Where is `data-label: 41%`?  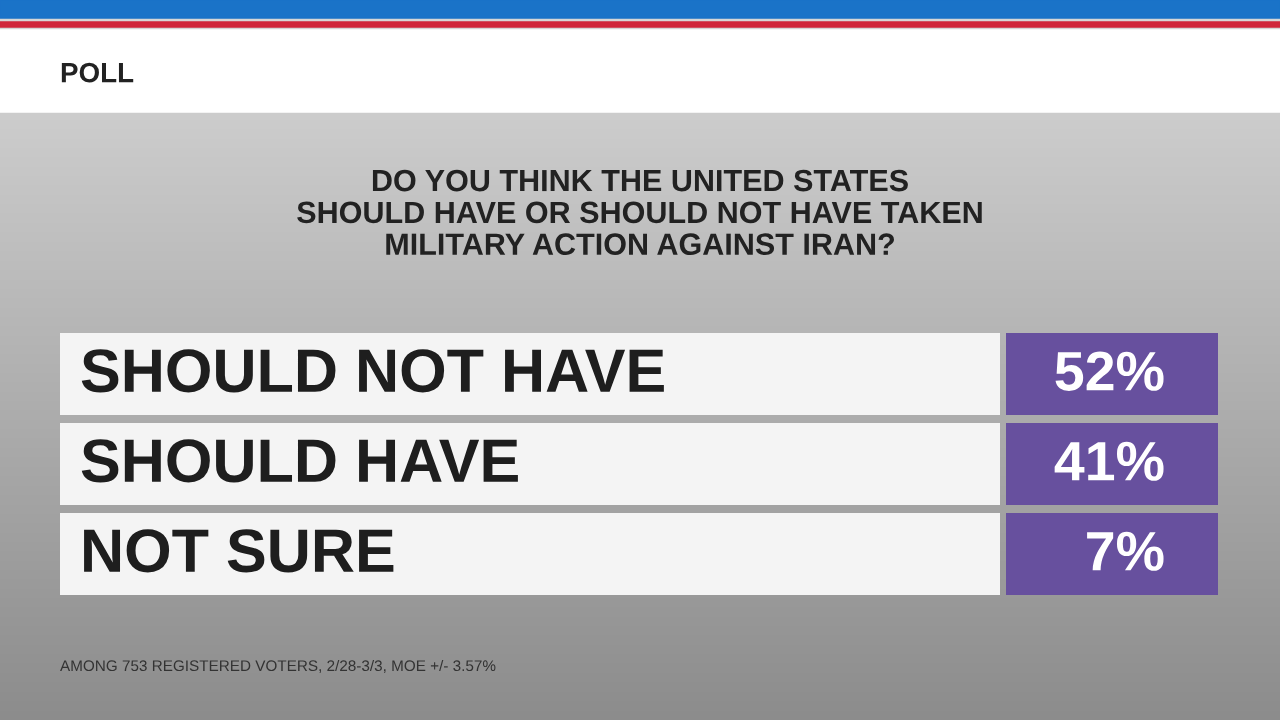
data-label: 41% is located at coordinates (1109, 461).